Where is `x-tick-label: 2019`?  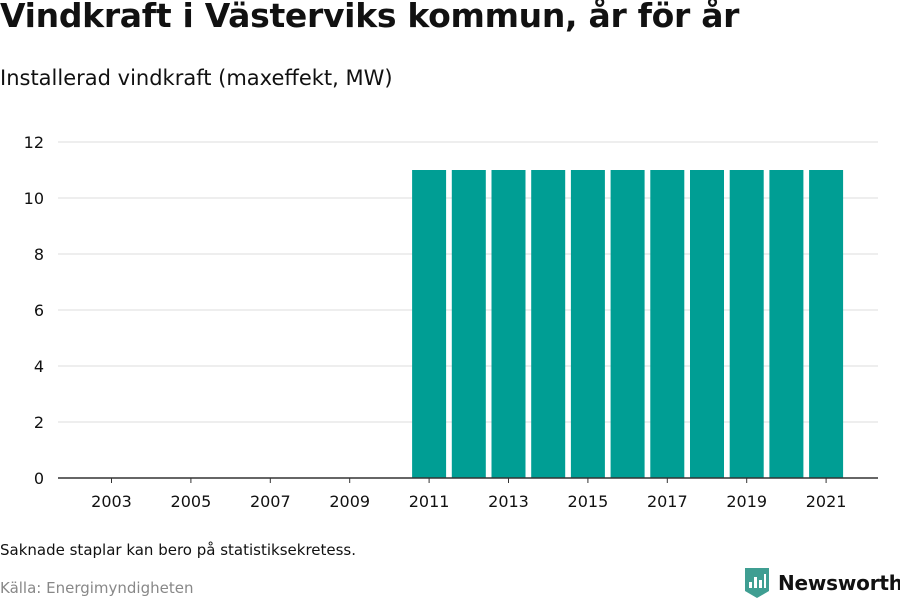 x-tick-label: 2019 is located at coordinates (746, 501).